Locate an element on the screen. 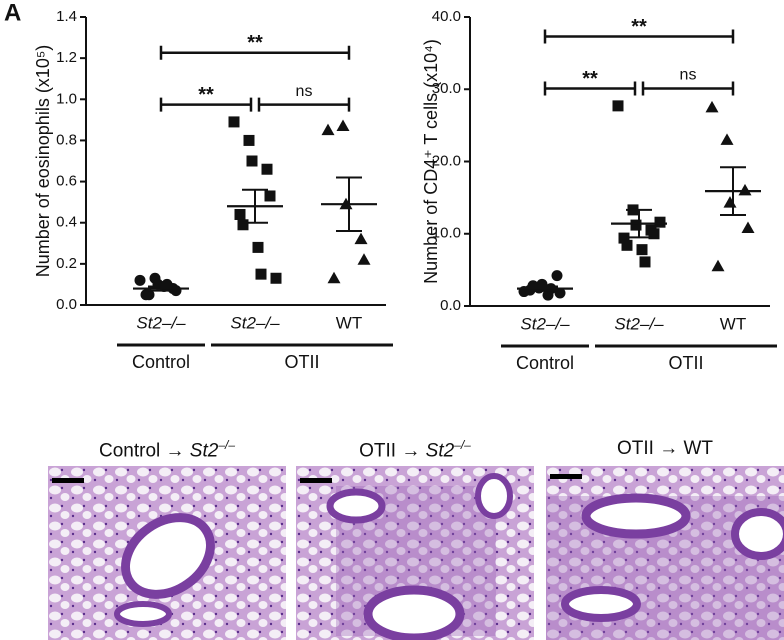  y-tick-label: 30.0 is located at coordinates (446, 88).